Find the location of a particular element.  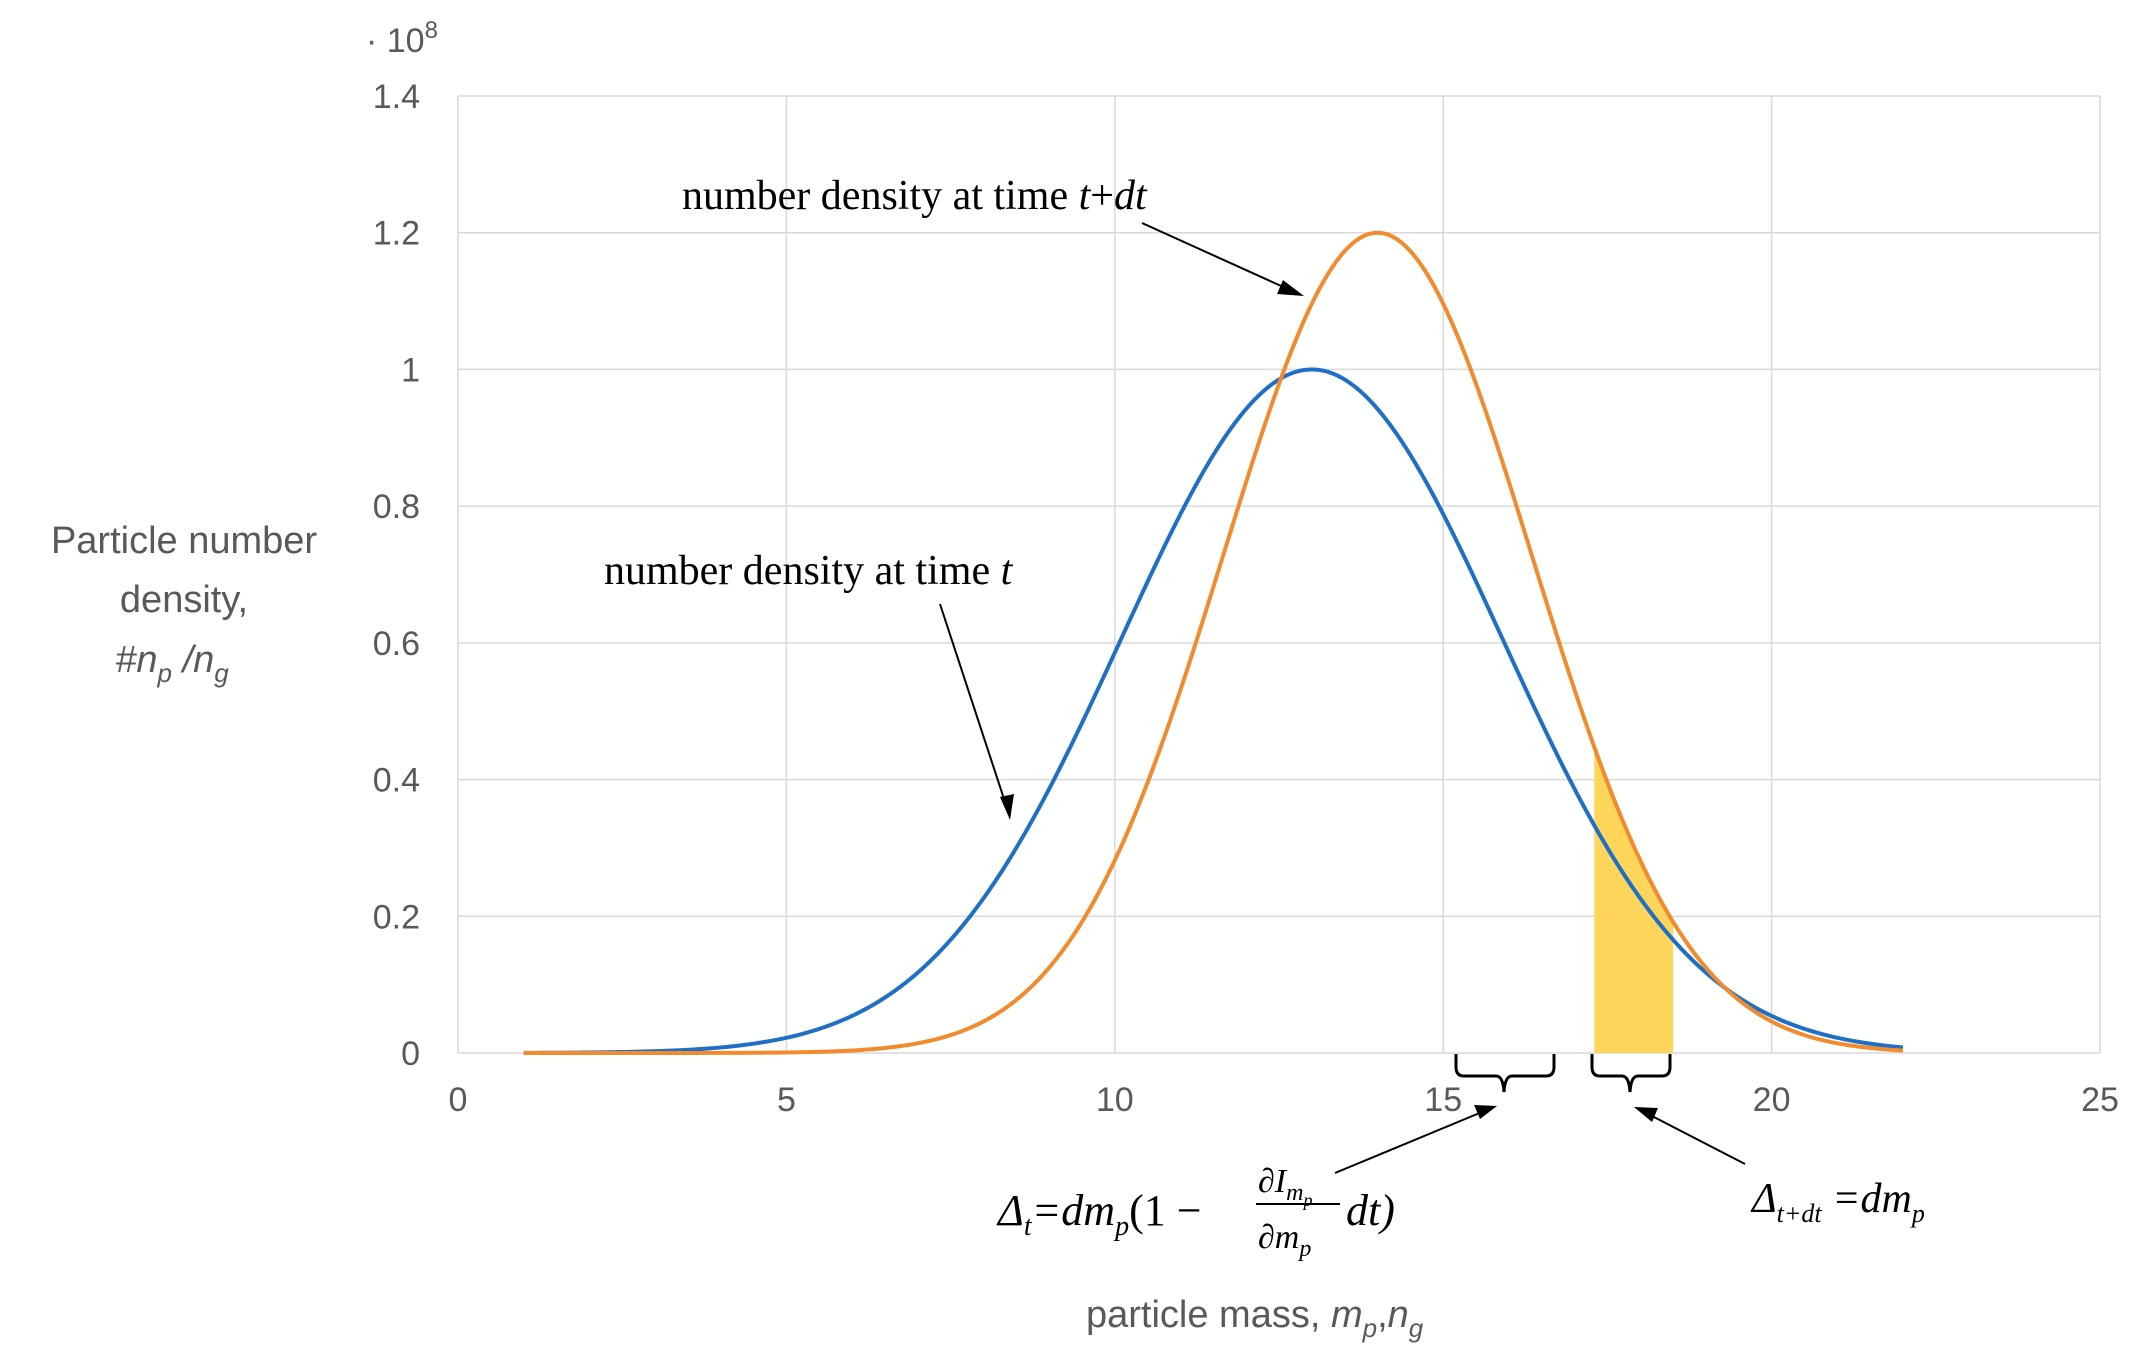

x-tick-label: 5 is located at coordinates (786, 1100).